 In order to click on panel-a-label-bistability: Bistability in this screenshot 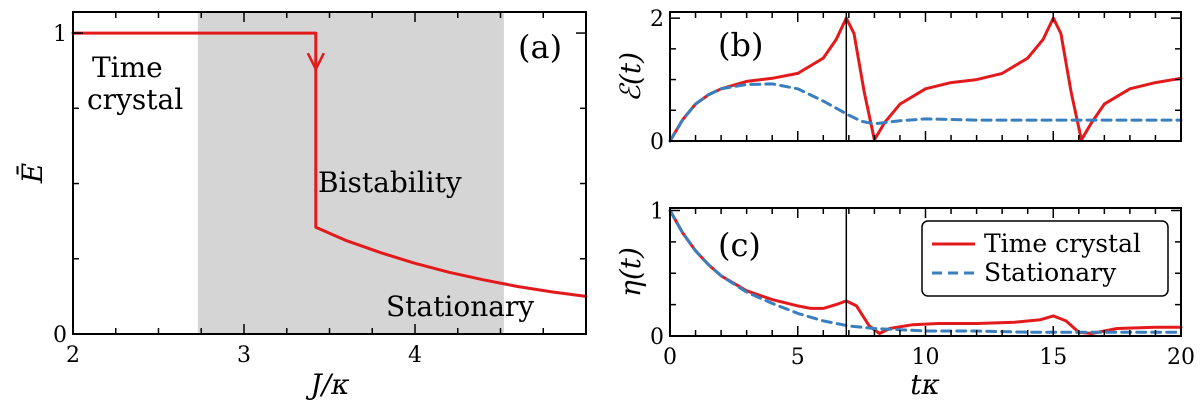, I will do `click(390, 182)`.